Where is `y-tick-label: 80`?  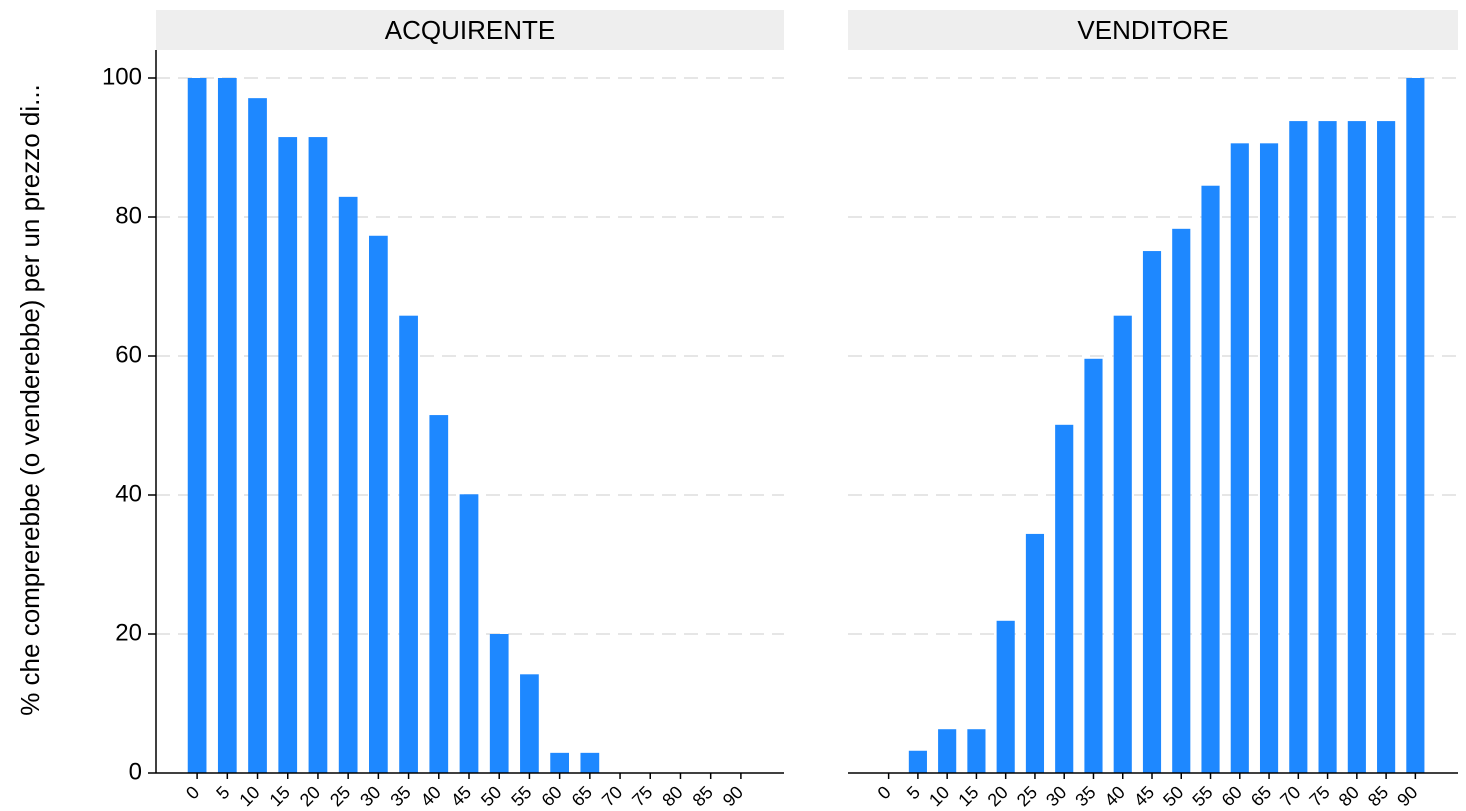
y-tick-label: 80 is located at coordinates (128, 215).